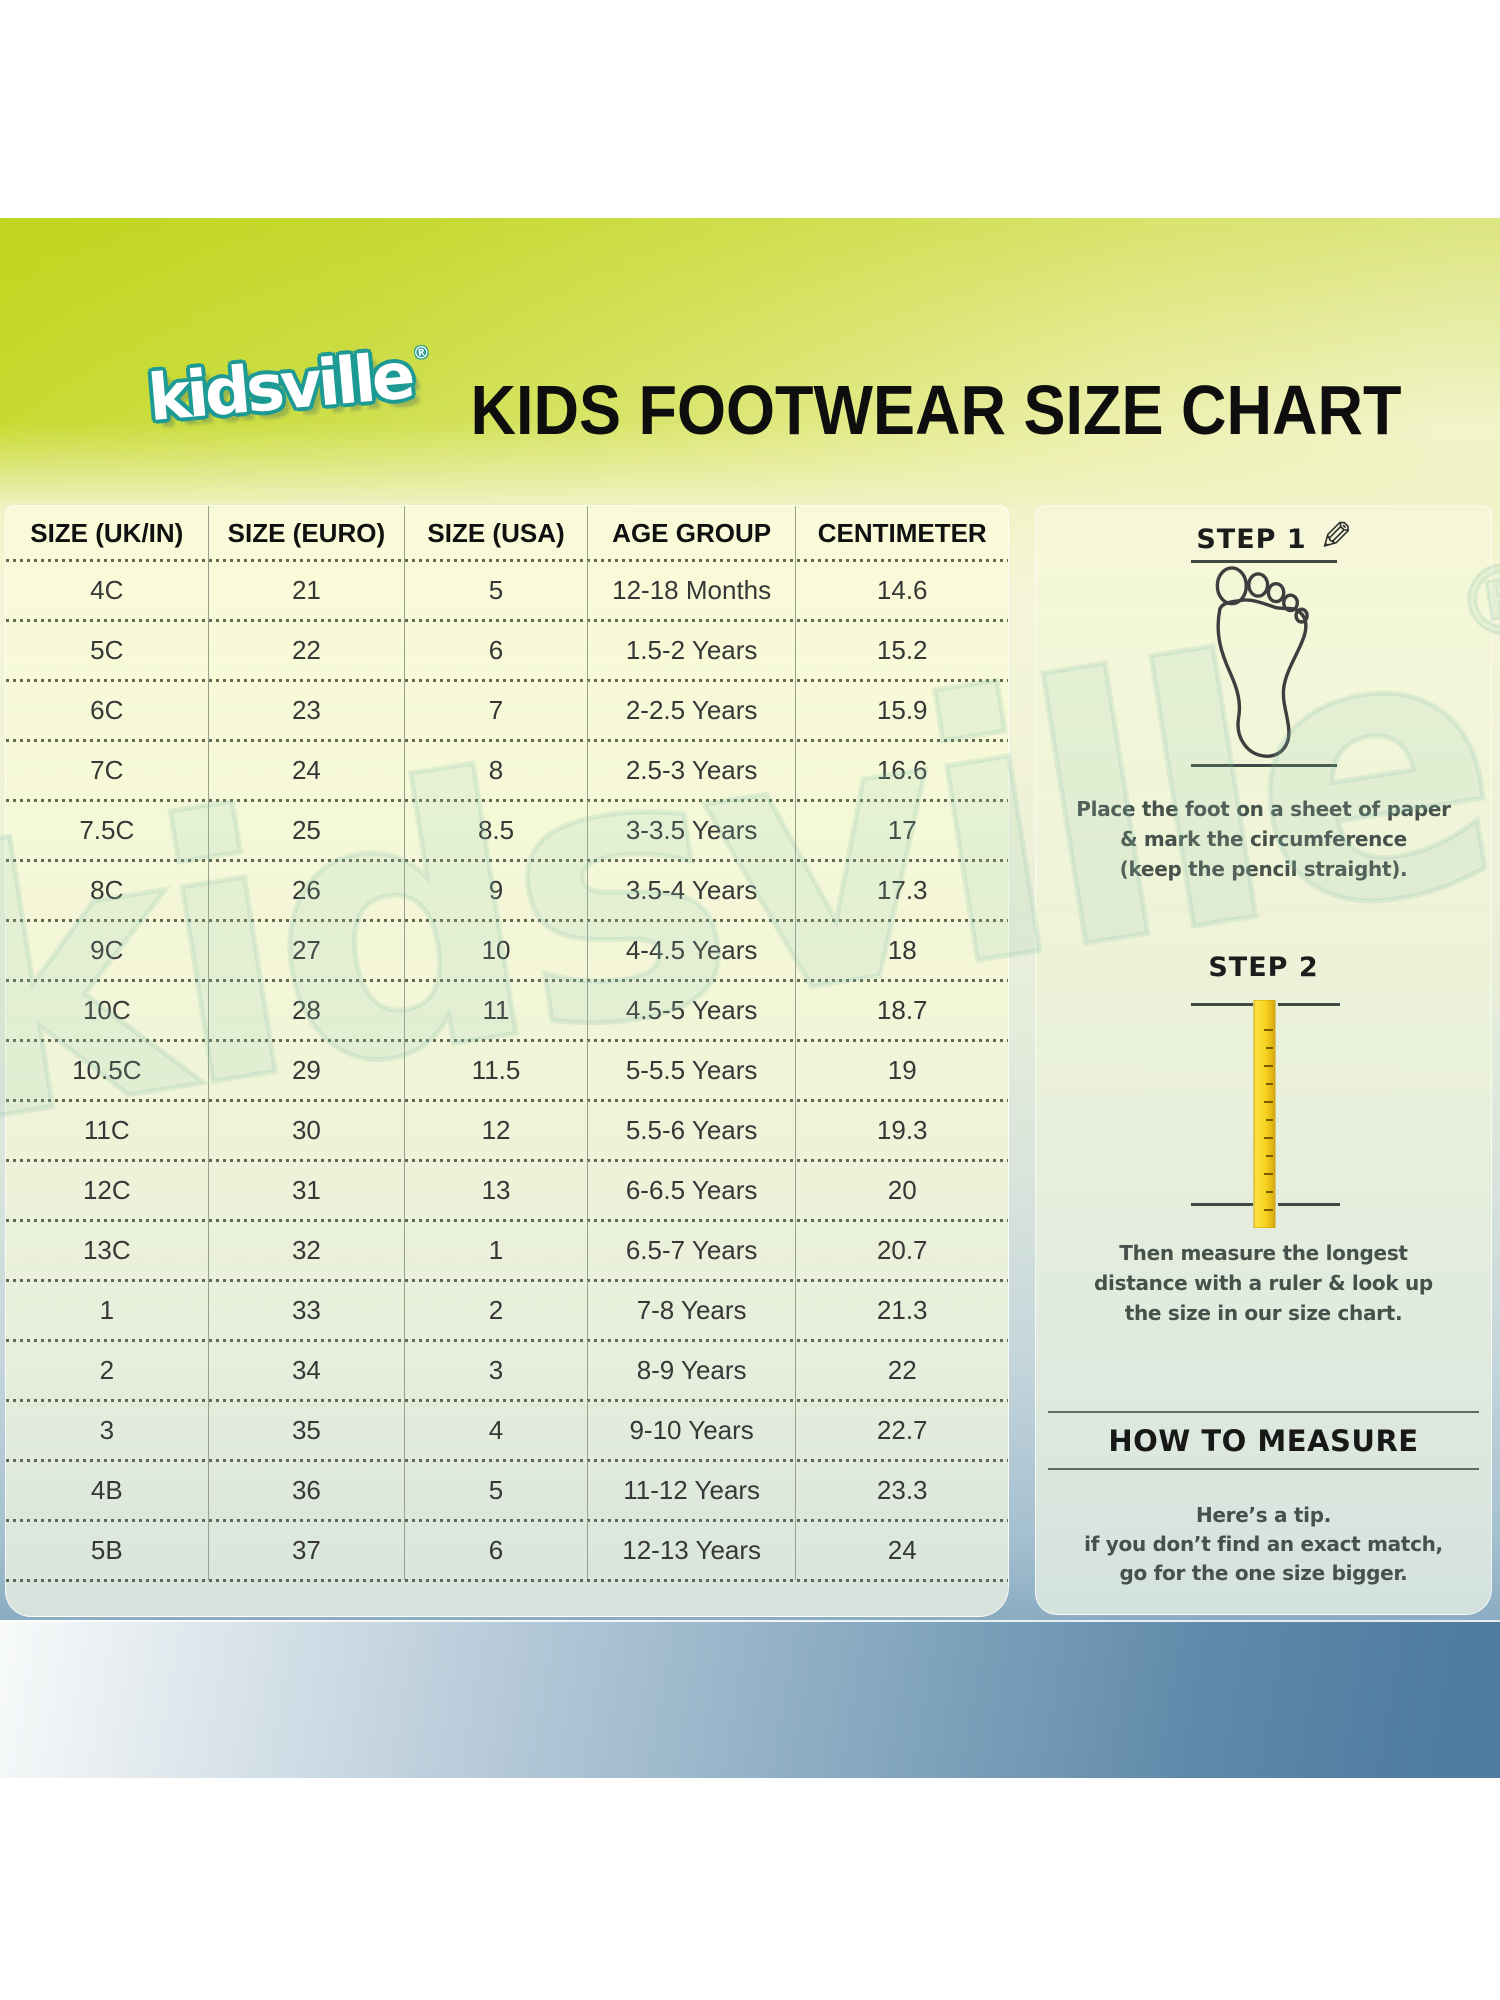 This screenshot has width=1500, height=2000. I want to click on table-cell: 8C, so click(107, 890).